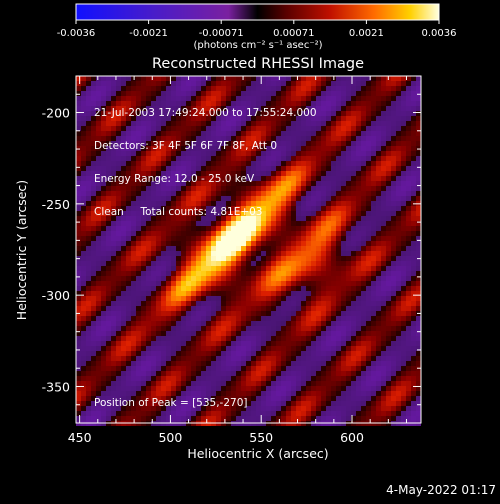  What do you see at coordinates (21, 250) in the screenshot?
I see `y-axis-label: Heliocentric Y (arcsec)` at bounding box center [21, 250].